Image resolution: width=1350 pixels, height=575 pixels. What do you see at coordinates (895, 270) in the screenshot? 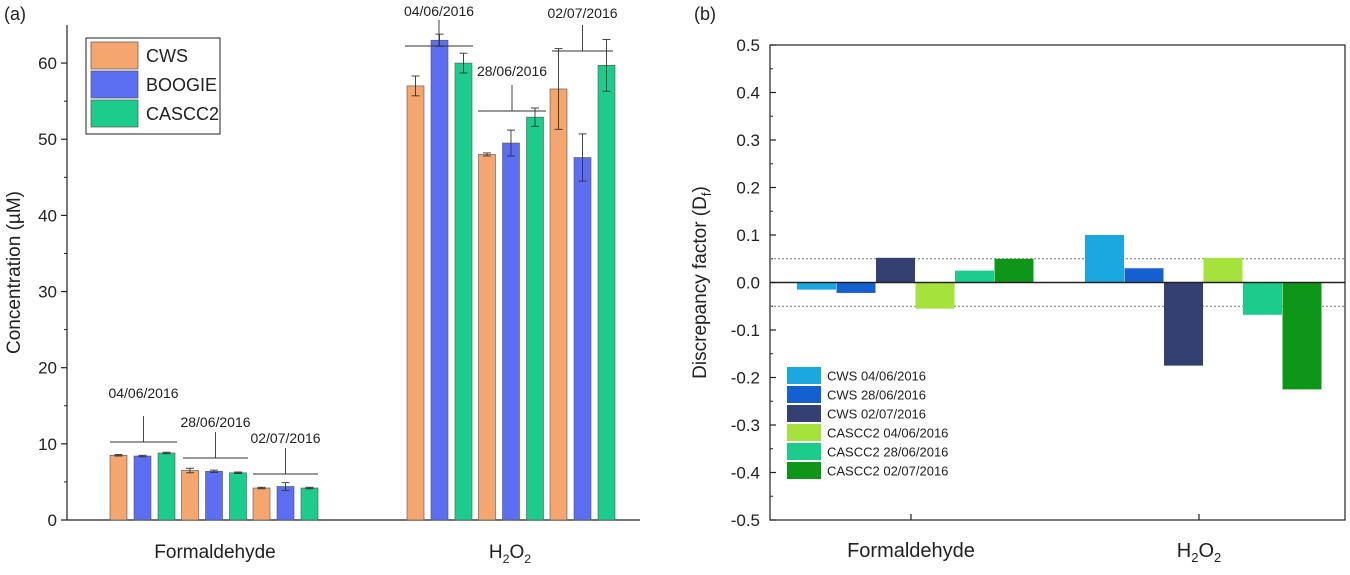
I see `bar-cws-02-07-2016-formaldehyde` at bounding box center [895, 270].